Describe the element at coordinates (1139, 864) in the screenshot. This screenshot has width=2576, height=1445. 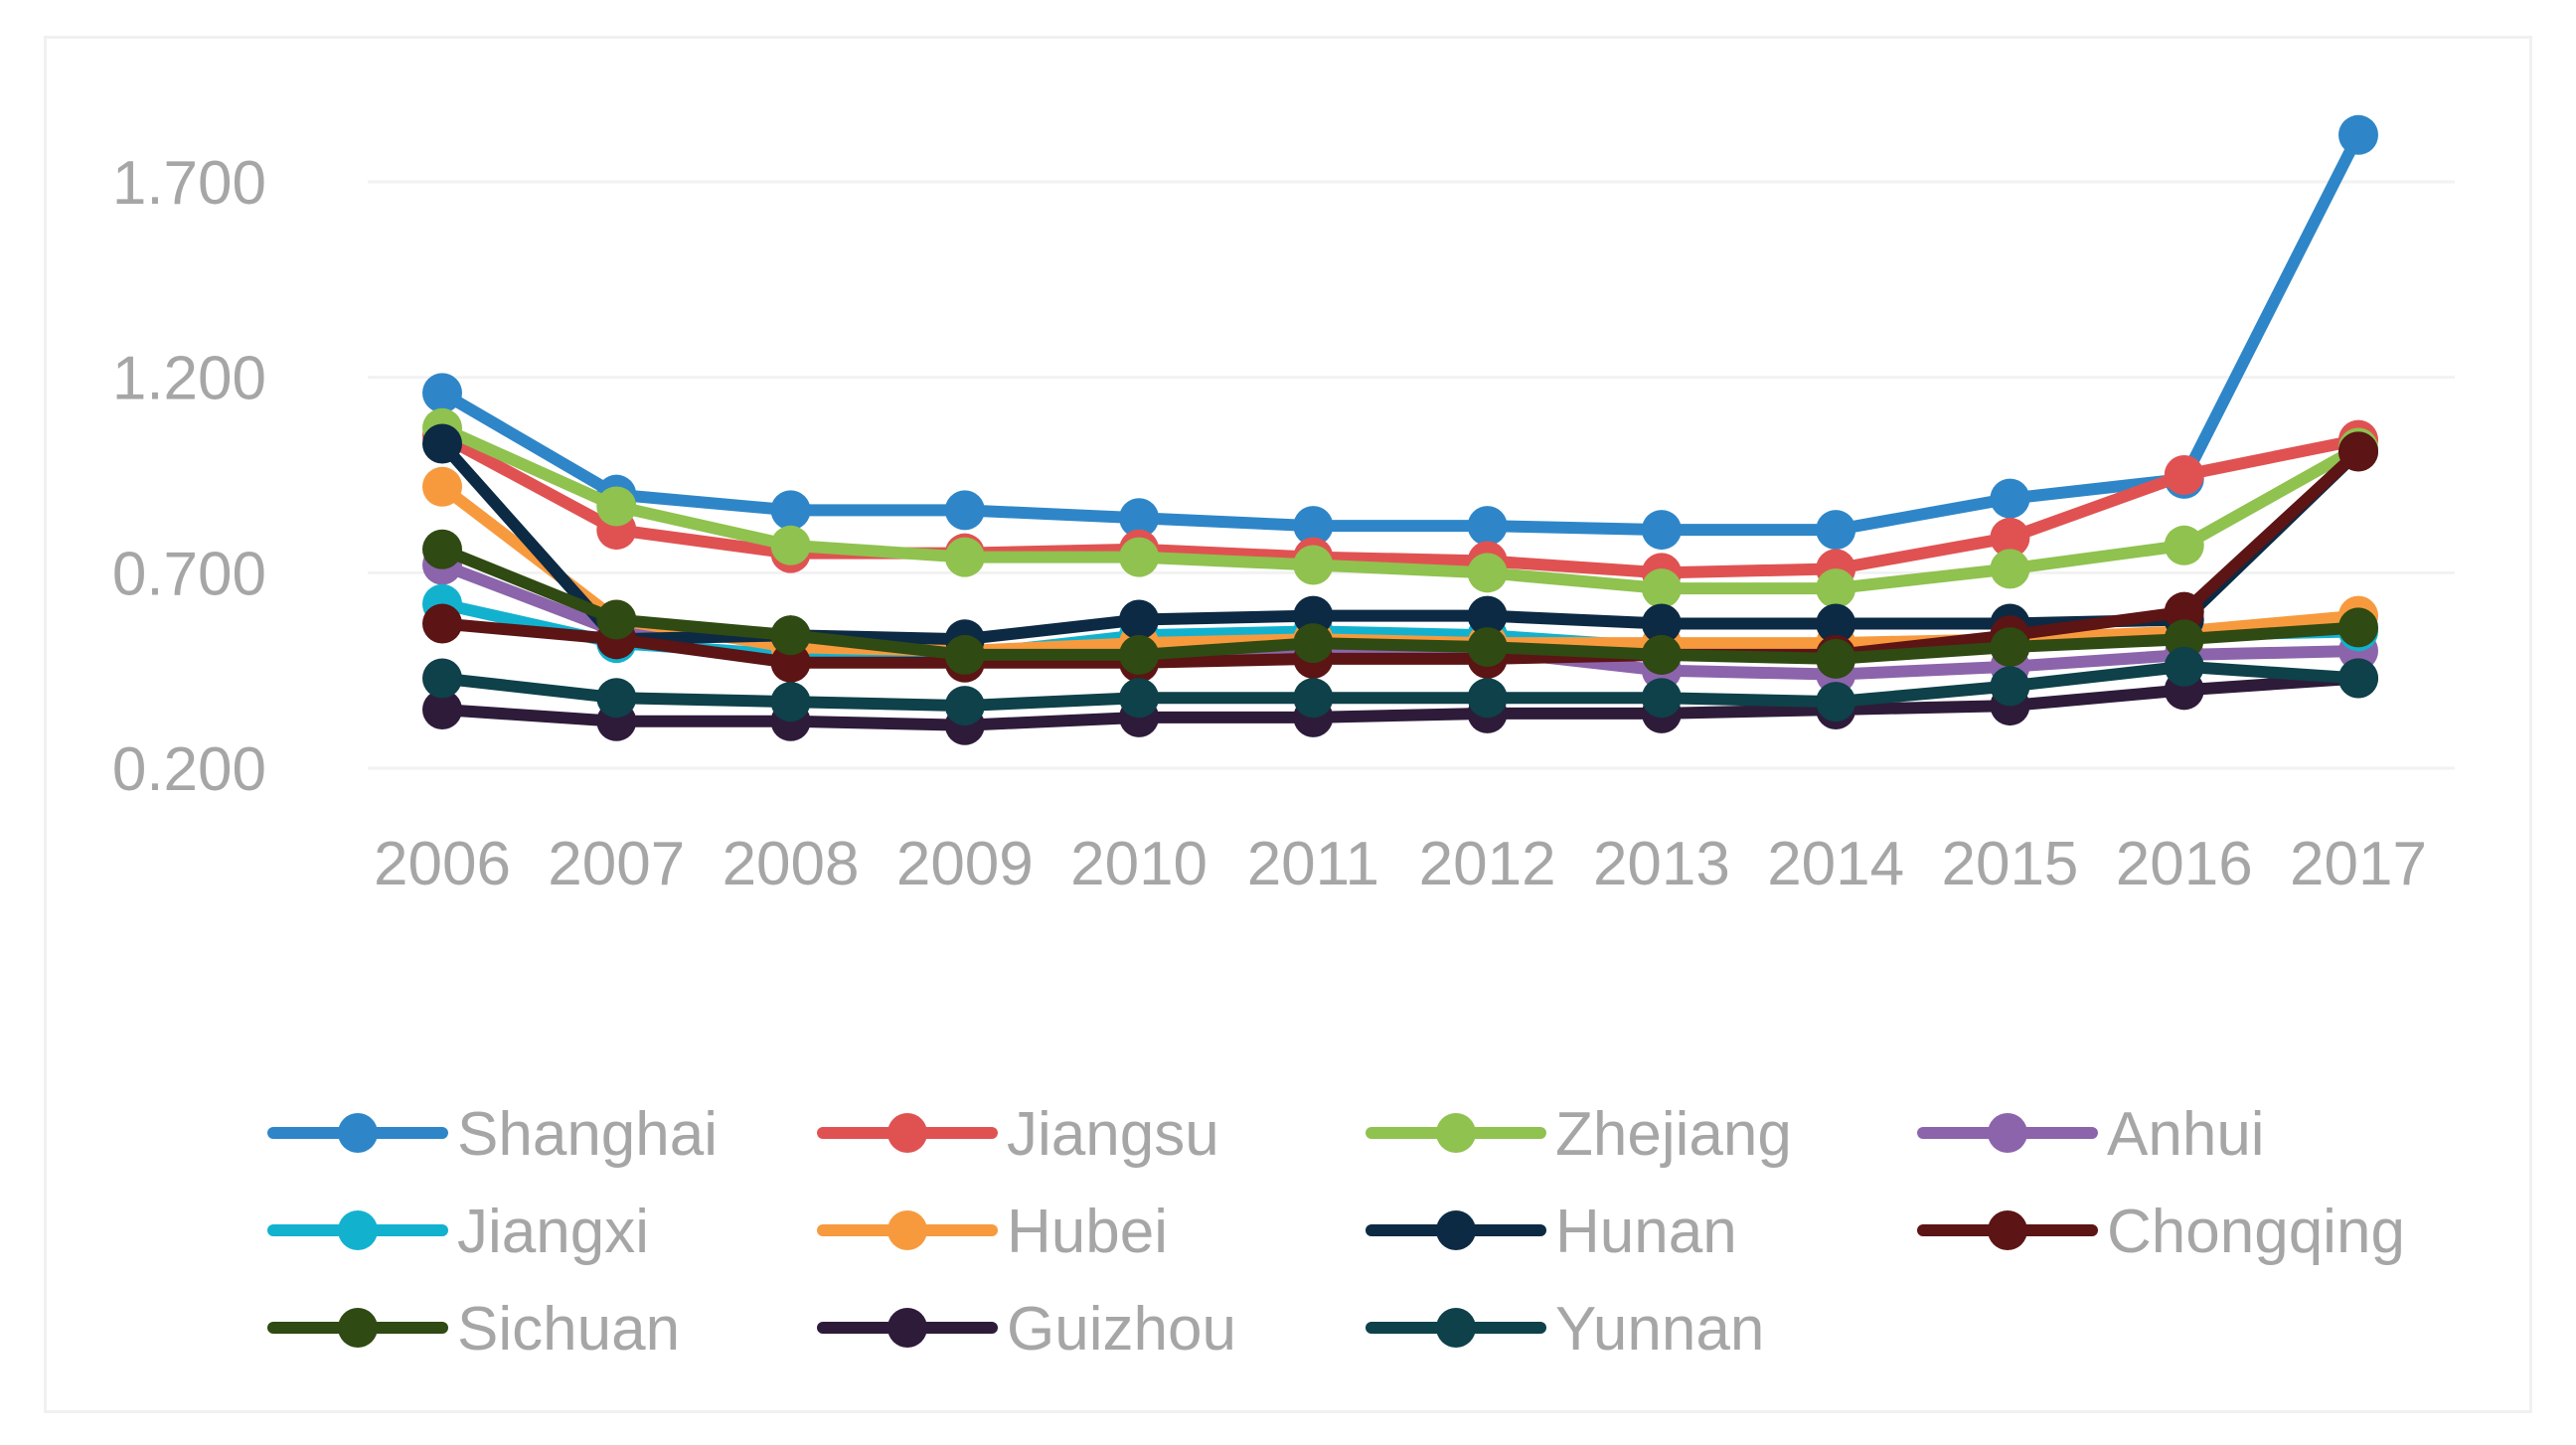
I see `x-tick-label: 2010` at that location.